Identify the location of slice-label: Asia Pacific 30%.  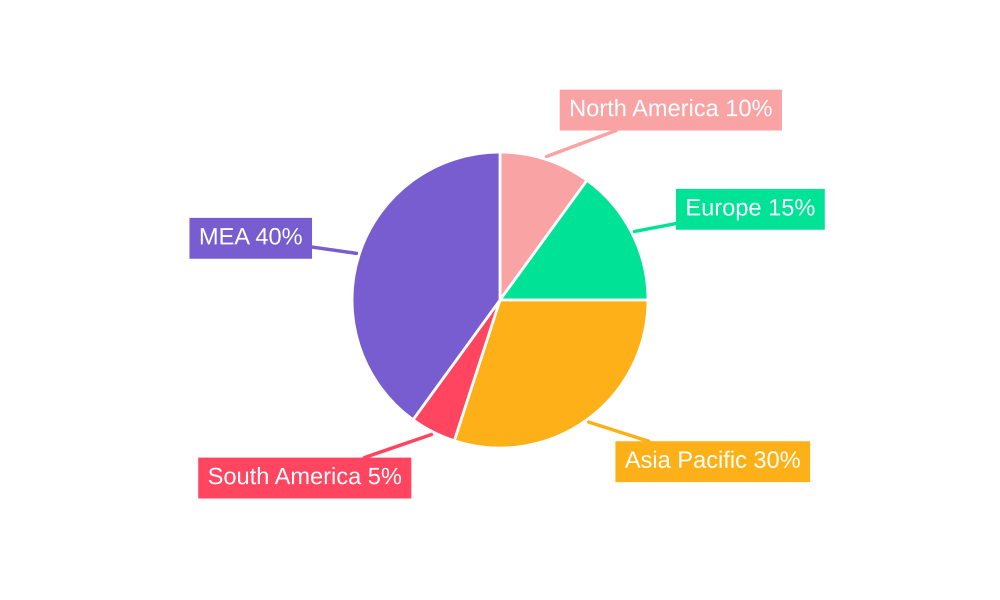
(712, 459).